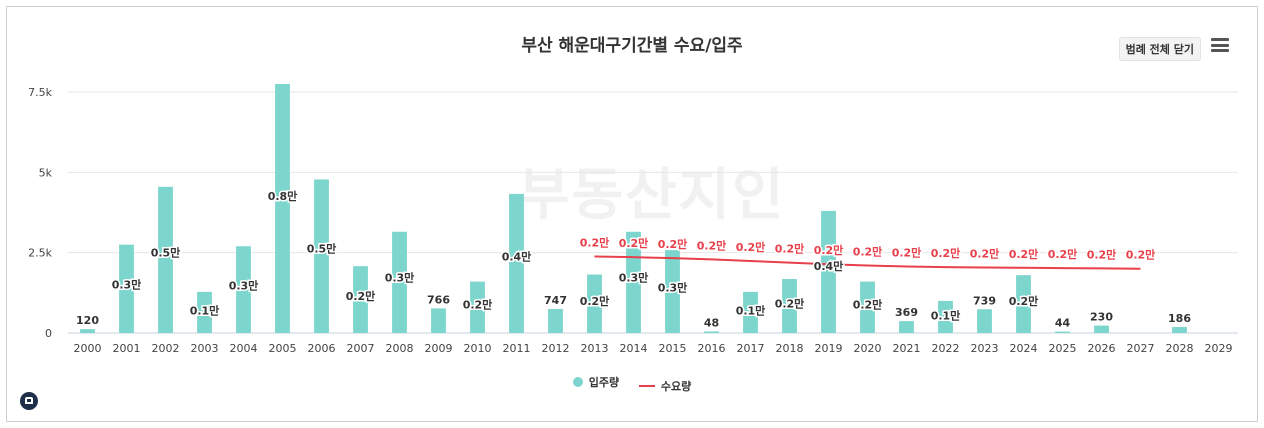 This screenshot has height=428, width=1264. I want to click on x-tick-label: 2018, so click(790, 348).